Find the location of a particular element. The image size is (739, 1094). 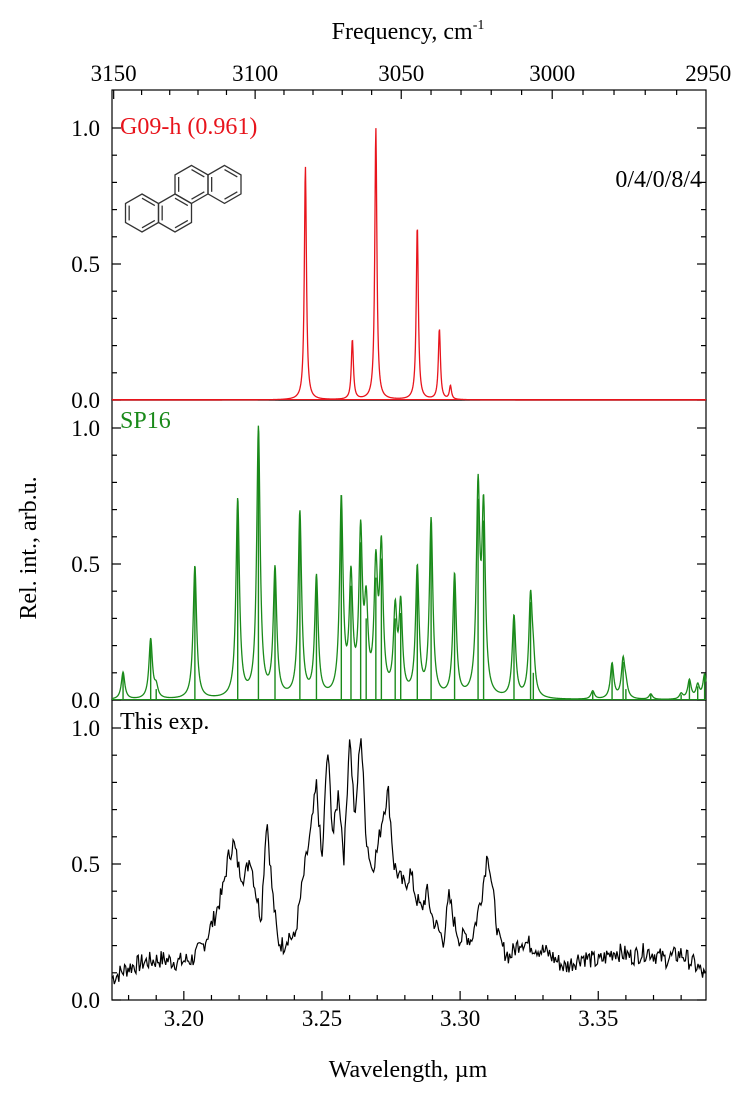

top-tick-label: 3100 is located at coordinates (255, 73).